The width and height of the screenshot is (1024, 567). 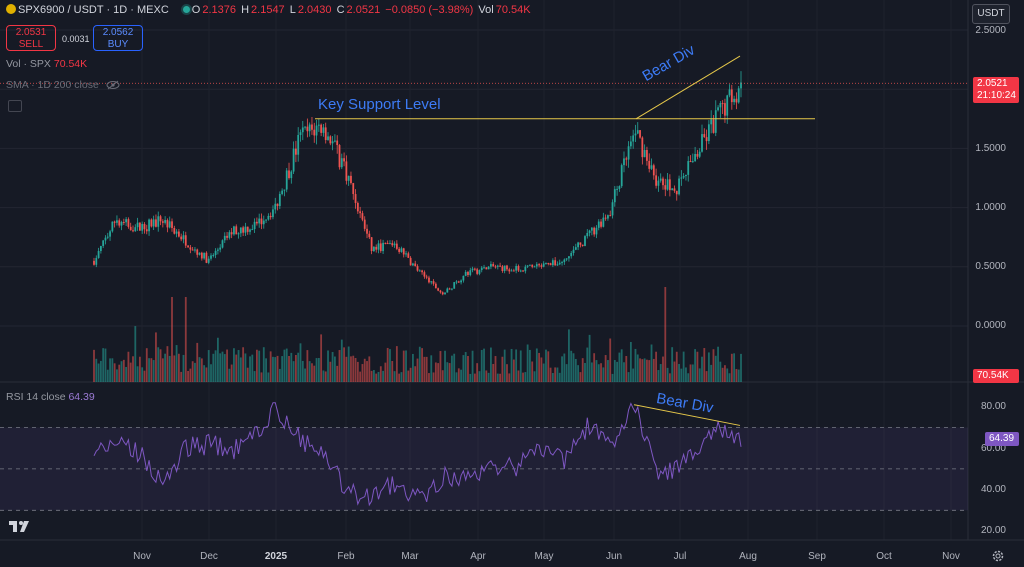 I want to click on volume-tag: 70.54K, so click(x=996, y=376).